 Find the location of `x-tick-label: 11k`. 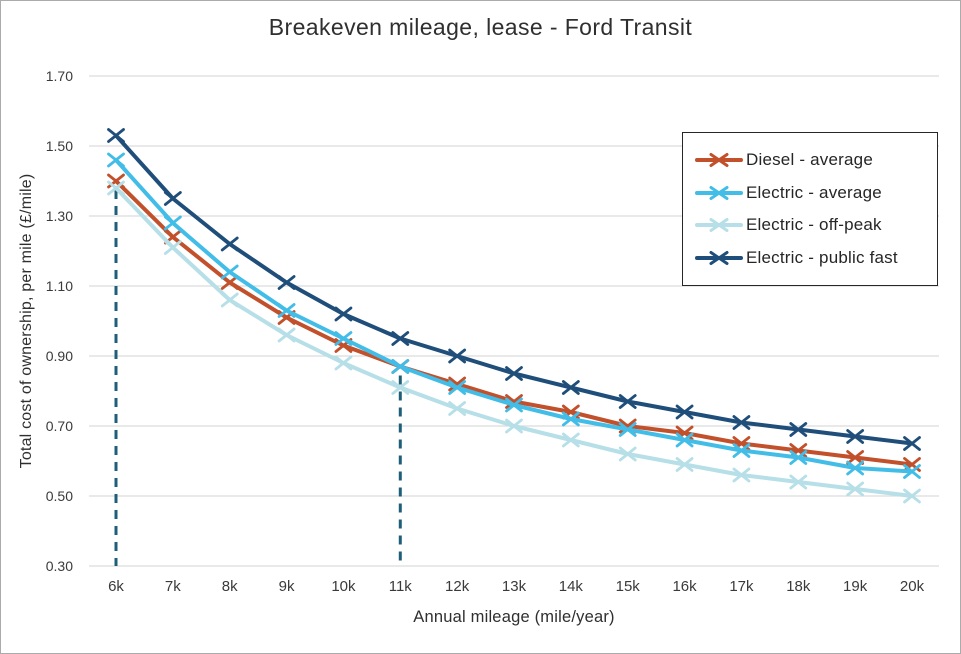

x-tick-label: 11k is located at coordinates (400, 586).